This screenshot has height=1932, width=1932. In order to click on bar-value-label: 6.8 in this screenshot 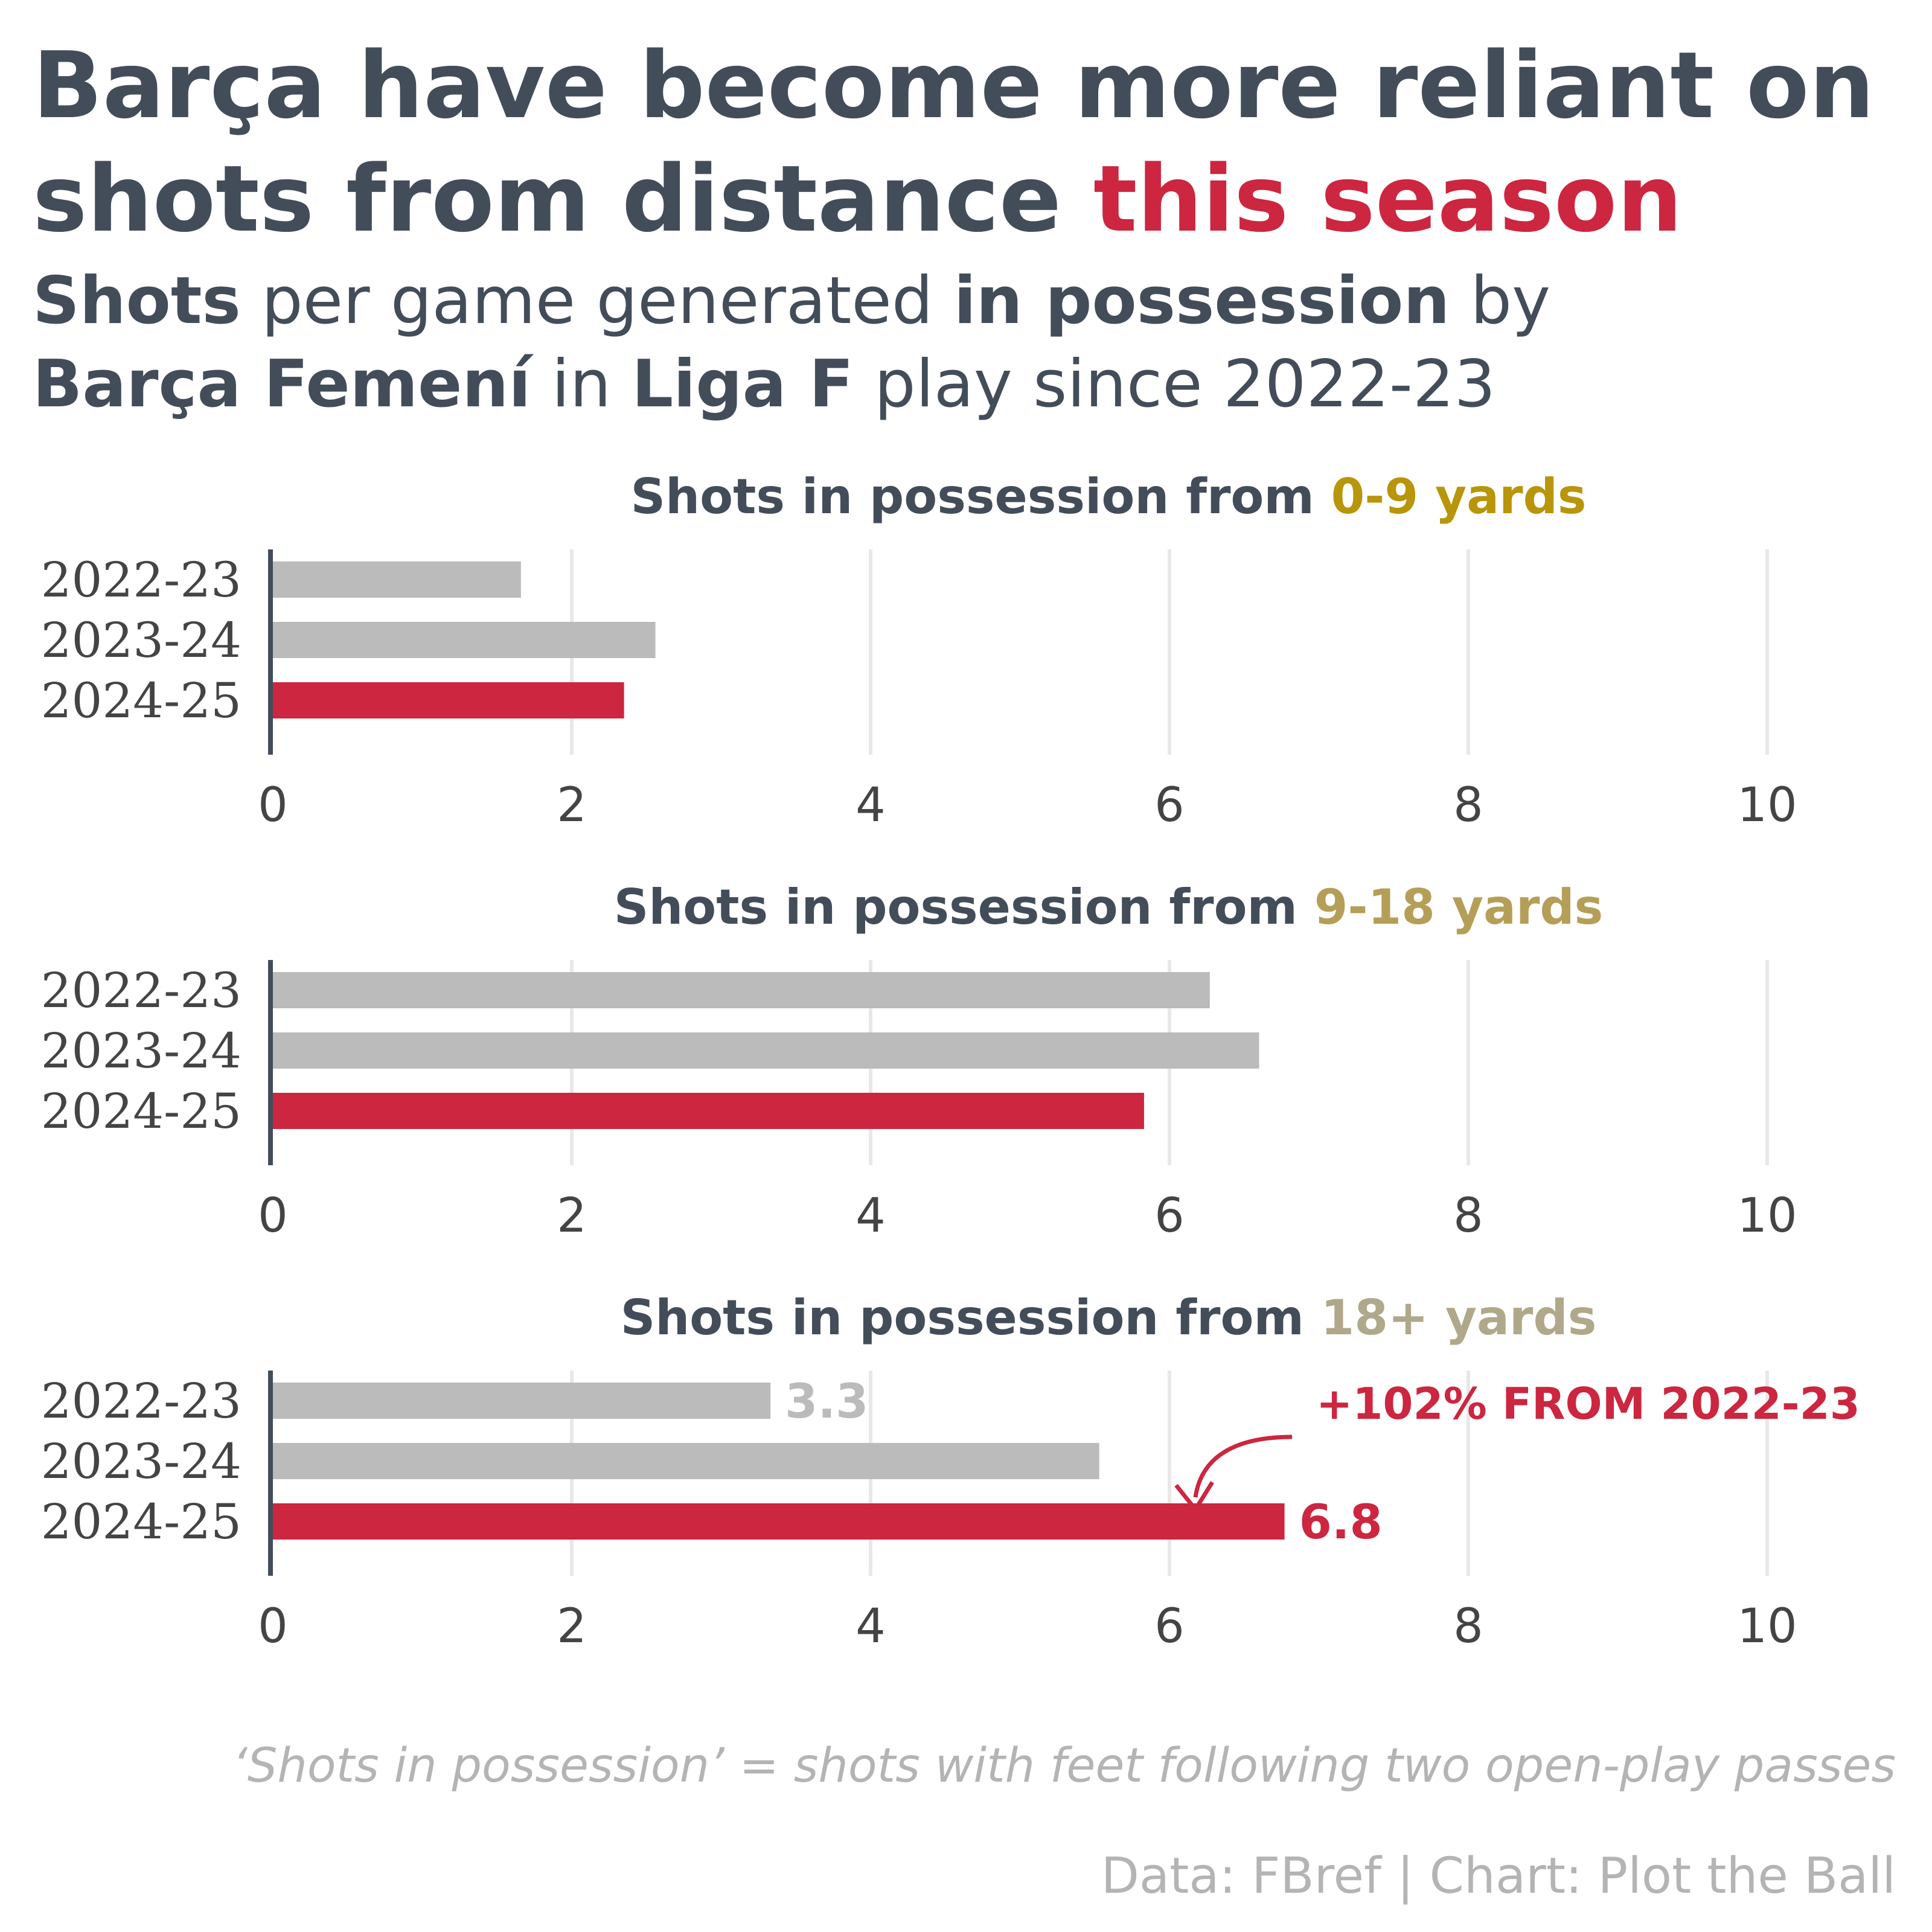, I will do `click(1341, 1523)`.